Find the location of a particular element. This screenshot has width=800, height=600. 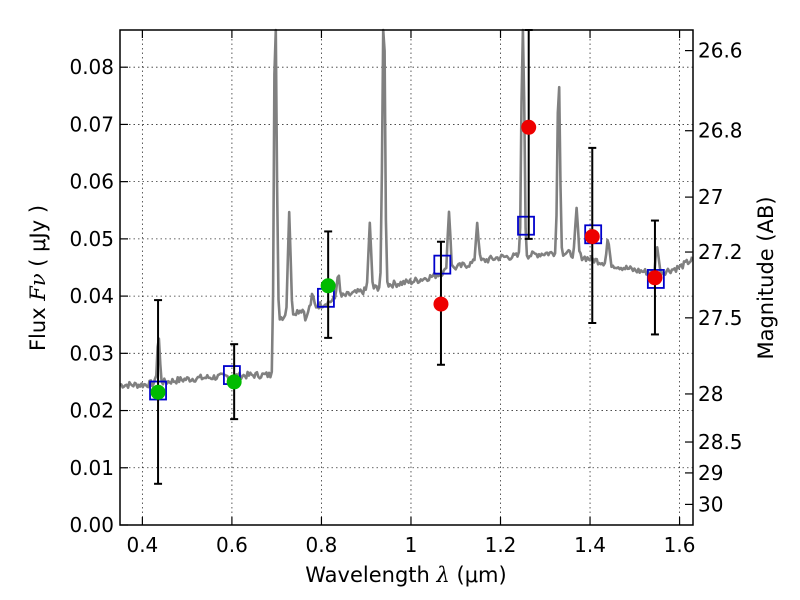

y-tick-label: 0.03 is located at coordinates (91, 353).